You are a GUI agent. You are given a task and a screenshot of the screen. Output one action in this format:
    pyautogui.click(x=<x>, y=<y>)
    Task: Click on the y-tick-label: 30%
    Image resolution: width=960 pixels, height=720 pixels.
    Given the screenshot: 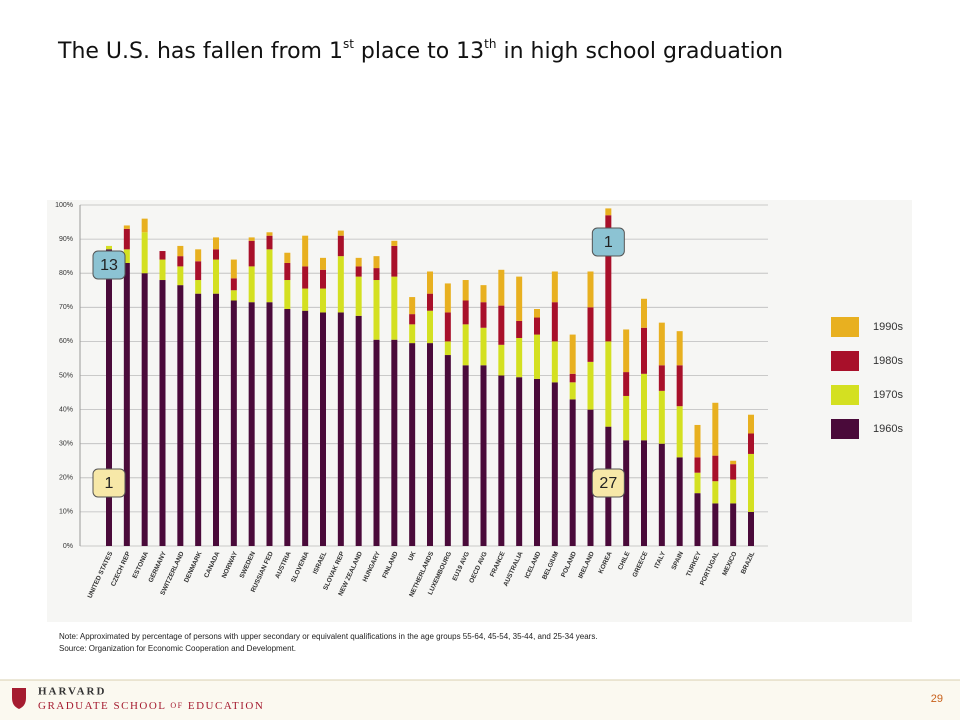 What is the action you would take?
    pyautogui.click(x=66, y=444)
    